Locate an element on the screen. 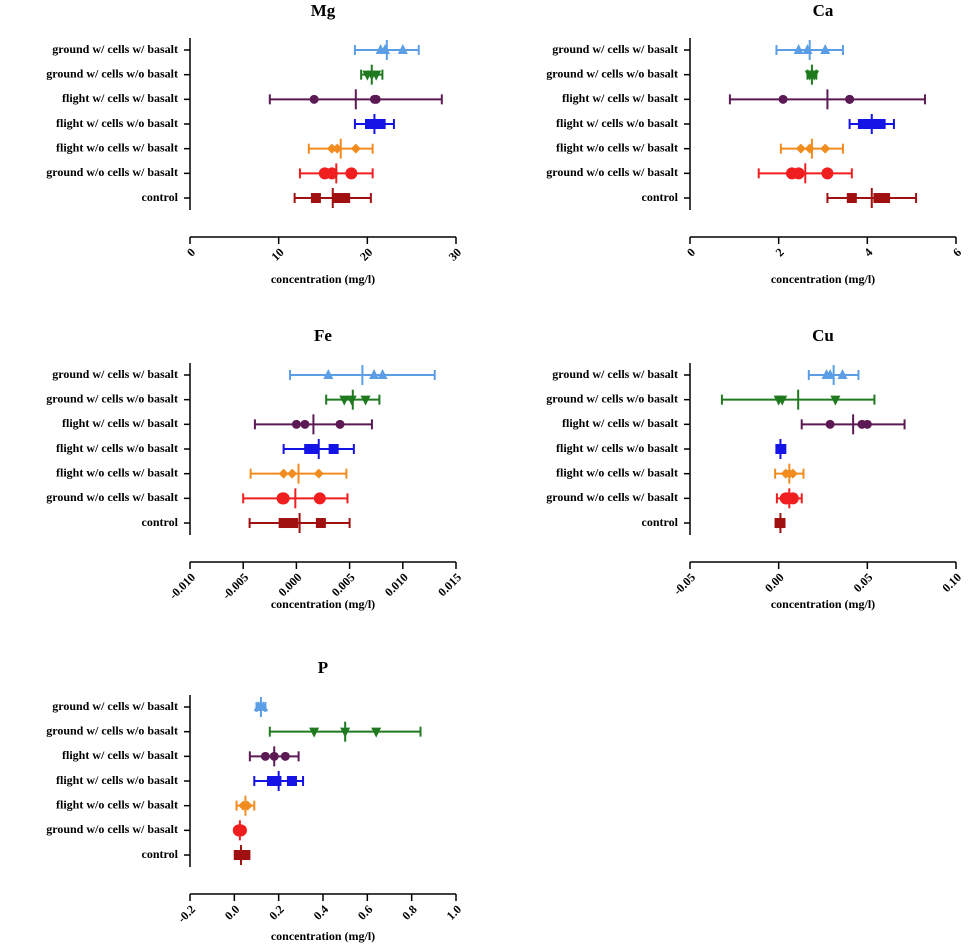  chart-title: Mg is located at coordinates (323, 10).